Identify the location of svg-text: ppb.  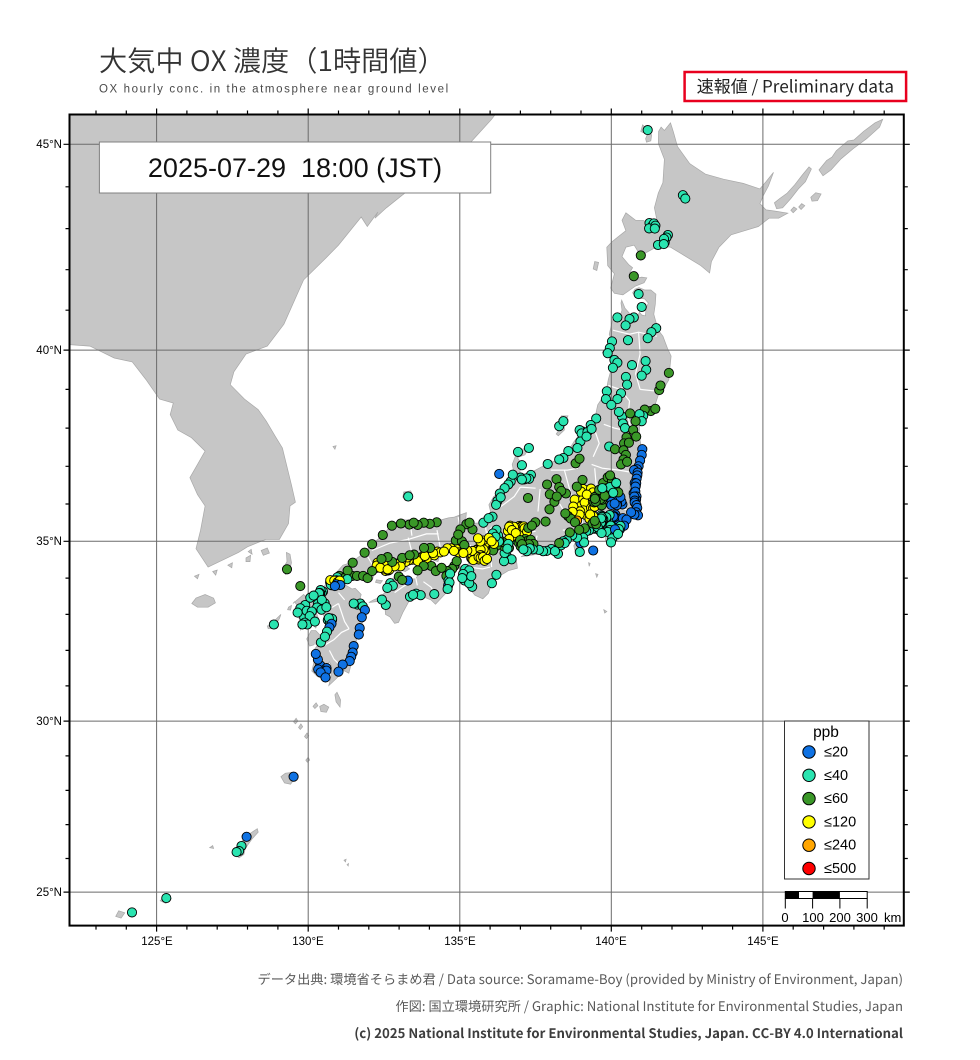
(826, 732).